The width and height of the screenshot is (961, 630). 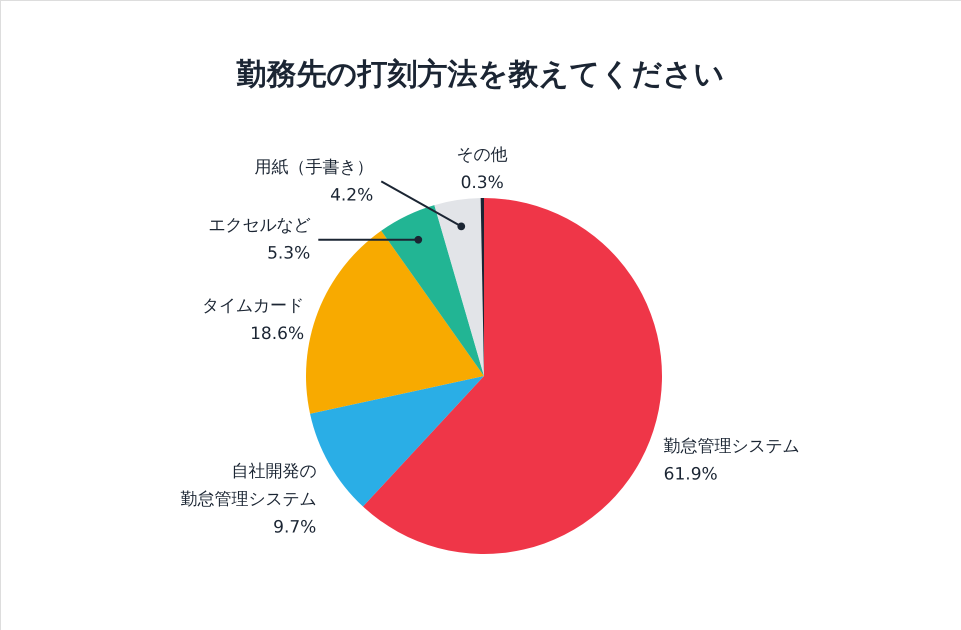 I want to click on data-label: 5.3%, so click(x=288, y=254).